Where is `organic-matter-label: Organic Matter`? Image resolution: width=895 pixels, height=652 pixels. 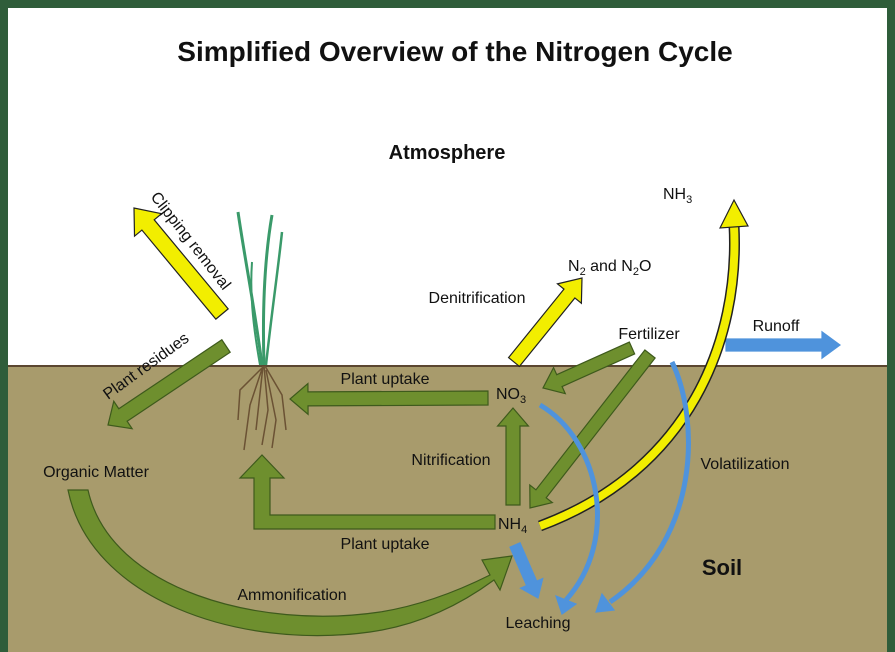 organic-matter-label: Organic Matter is located at coordinates (96, 472).